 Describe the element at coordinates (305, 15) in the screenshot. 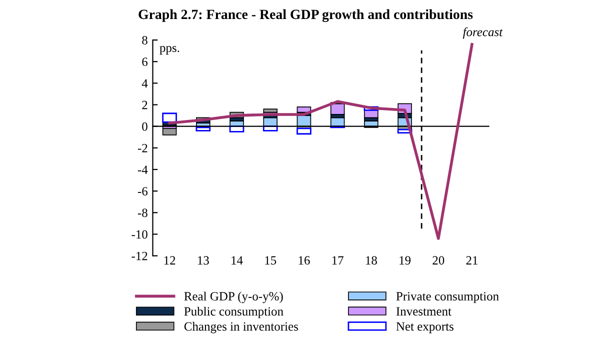

I see `chart-title: Graph 2.7: France - Real GDP growth and contributions` at that location.